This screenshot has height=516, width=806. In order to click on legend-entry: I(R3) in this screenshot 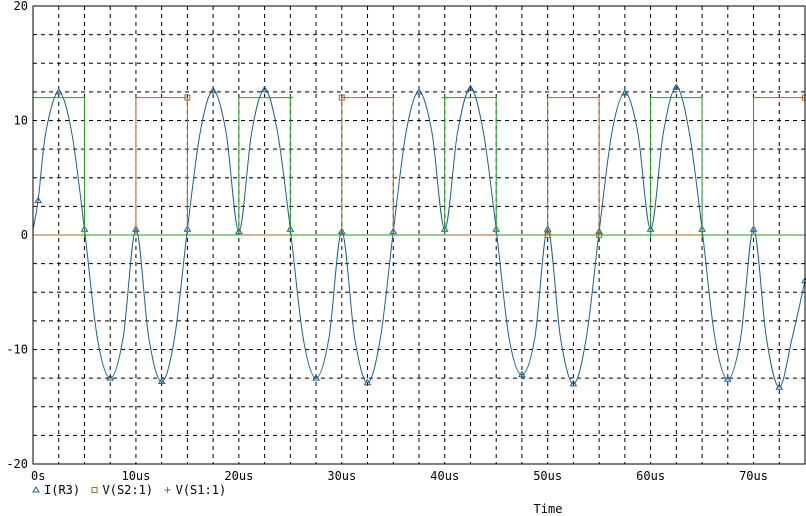, I will do `click(62, 490)`.